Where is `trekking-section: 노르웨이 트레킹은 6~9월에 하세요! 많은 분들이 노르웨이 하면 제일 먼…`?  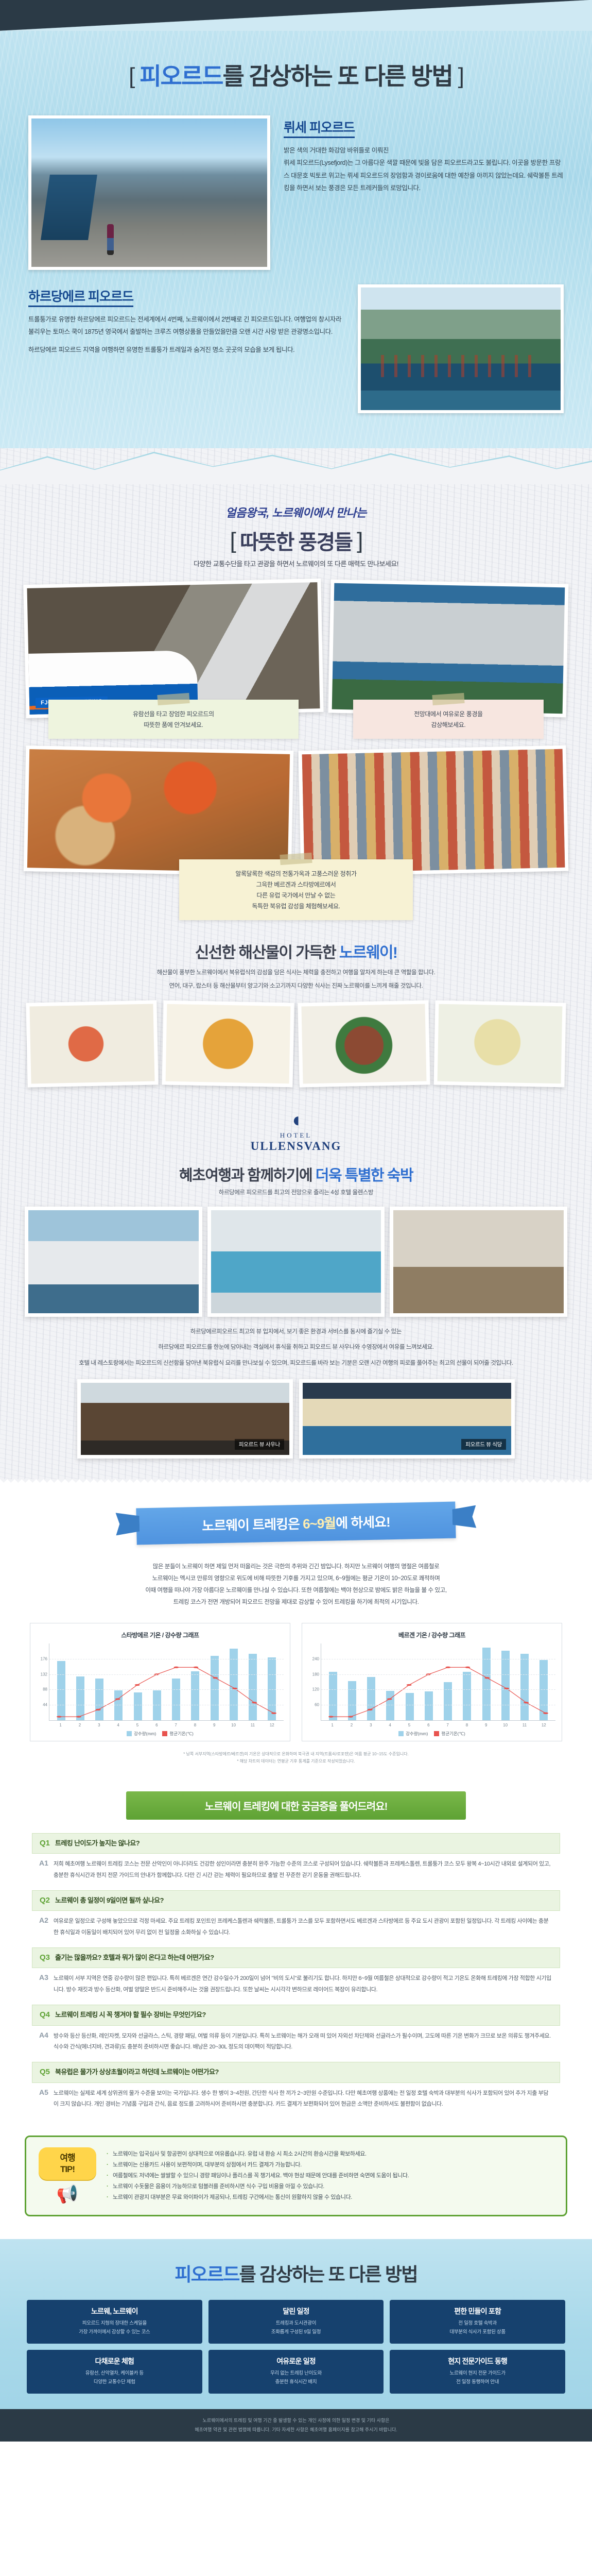 trekking-section: 노르웨이 트레킹은 6~9월에 하세요! 많은 분들이 노르웨이 하면 제일 먼… is located at coordinates (296, 1632).